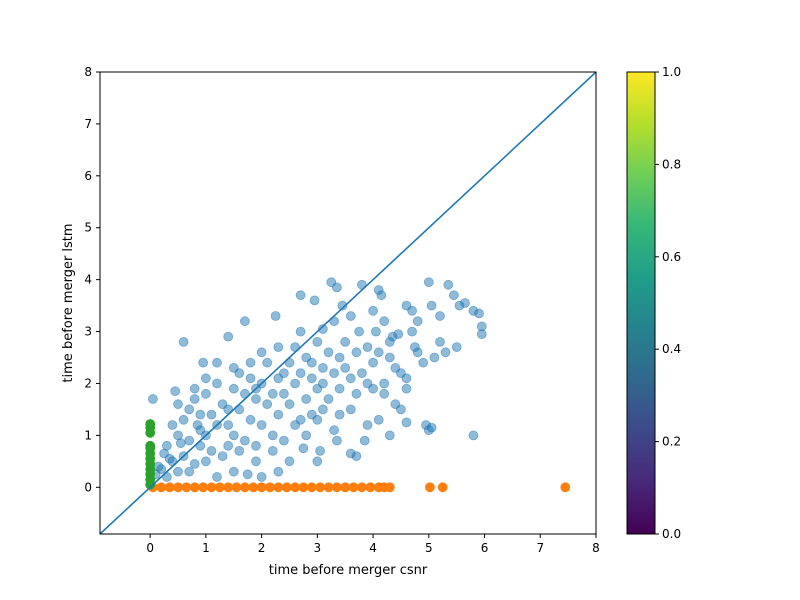 This screenshot has width=800, height=600. What do you see at coordinates (668, 303) in the screenshot?
I see `colorbar-ticks: 0.0 0.2 0.4 0.6 0.8 1.0` at bounding box center [668, 303].